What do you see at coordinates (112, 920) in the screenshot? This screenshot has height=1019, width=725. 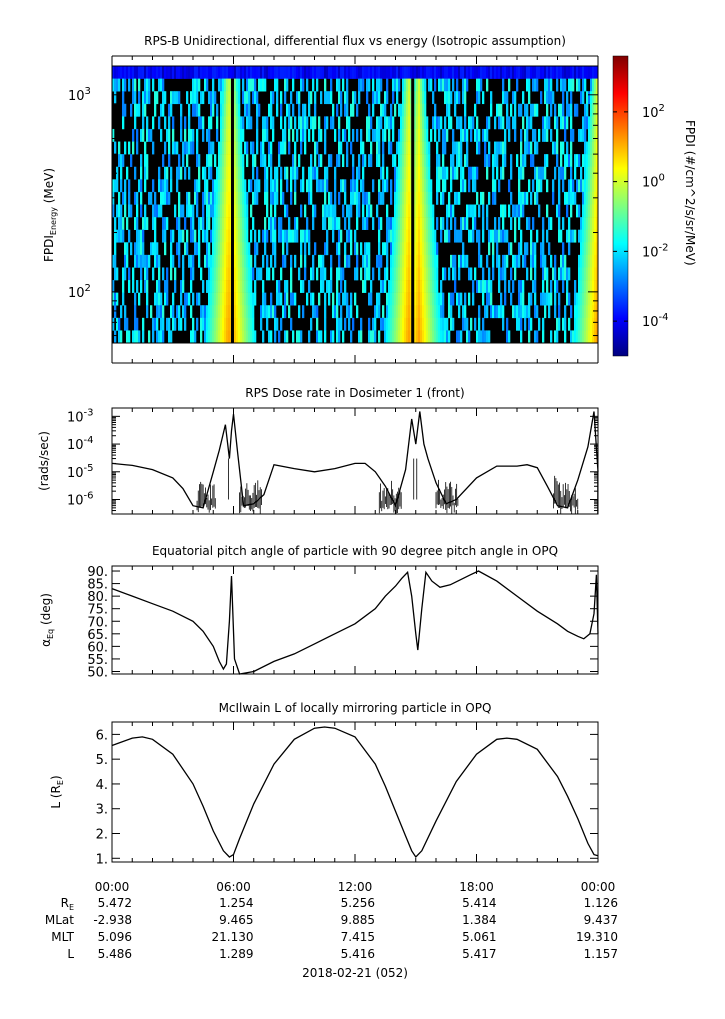 I see `ephemeris-value: -2.938` at bounding box center [112, 920].